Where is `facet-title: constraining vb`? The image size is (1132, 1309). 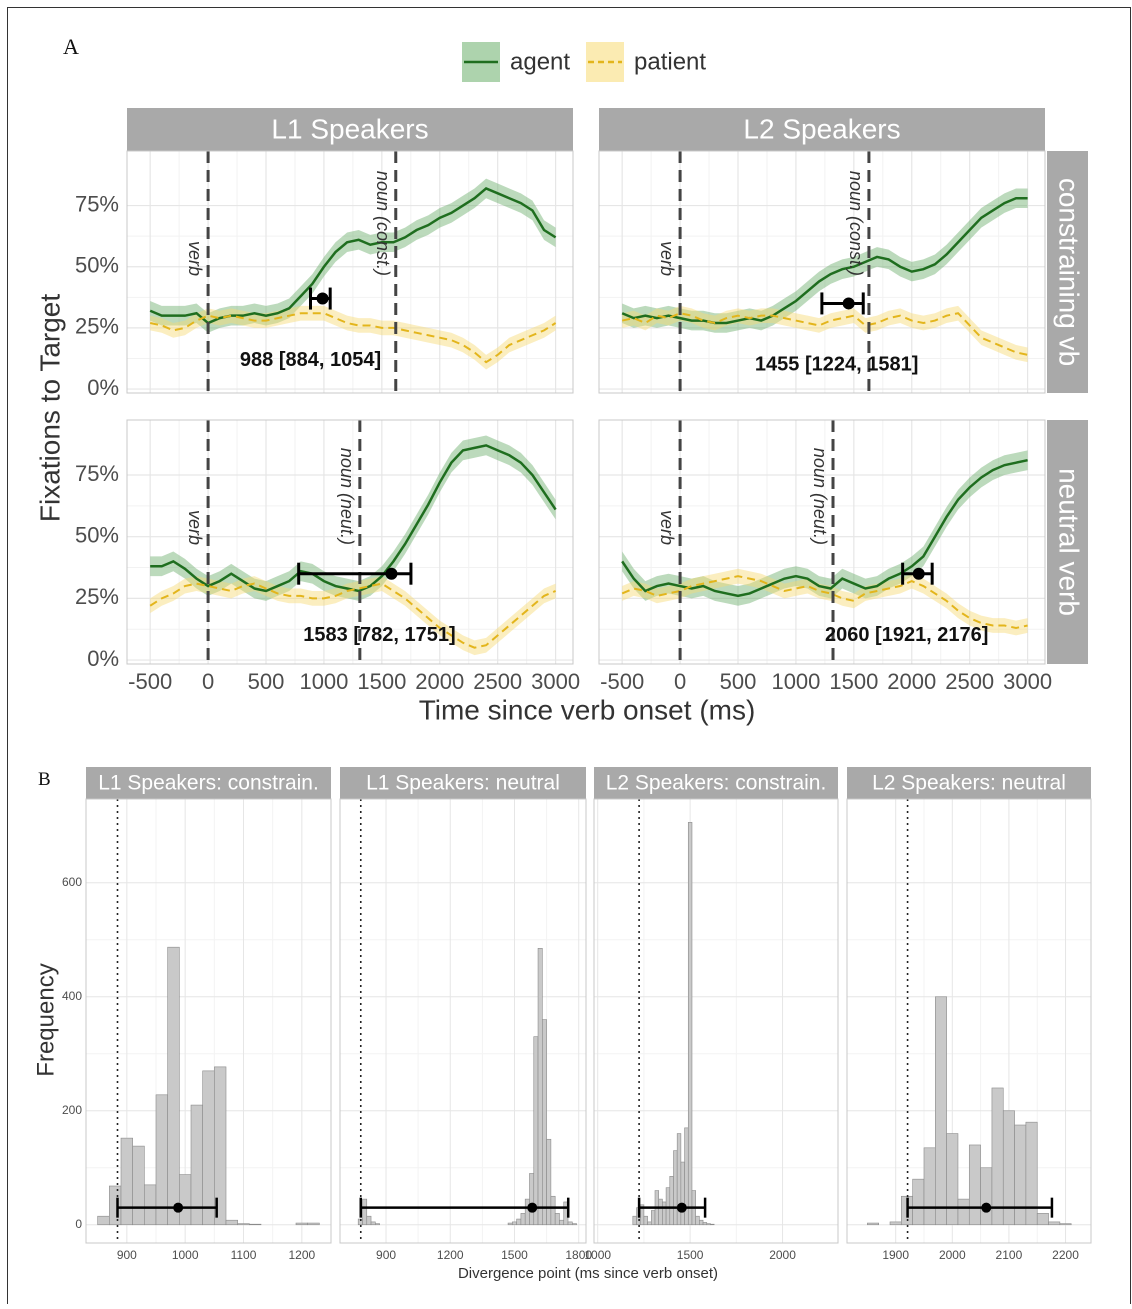
facet-title: constraining vb is located at coordinates (1069, 272).